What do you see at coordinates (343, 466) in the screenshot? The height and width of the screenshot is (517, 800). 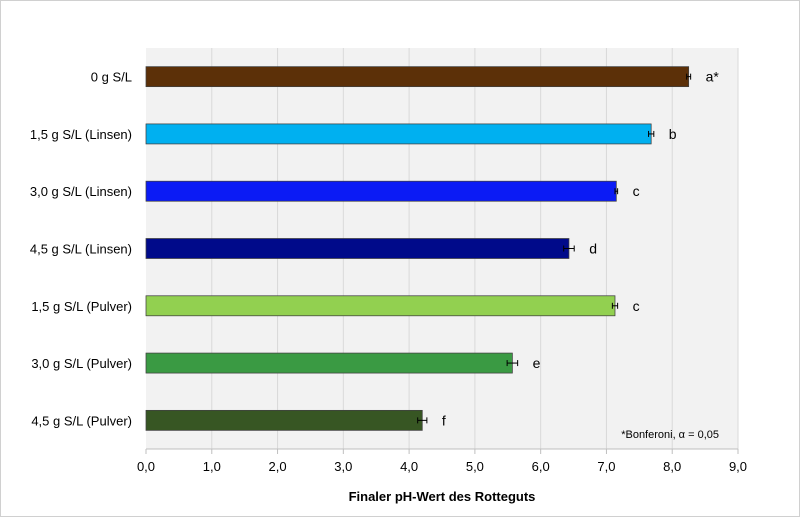 I see `x-tick-label: 3,0` at bounding box center [343, 466].